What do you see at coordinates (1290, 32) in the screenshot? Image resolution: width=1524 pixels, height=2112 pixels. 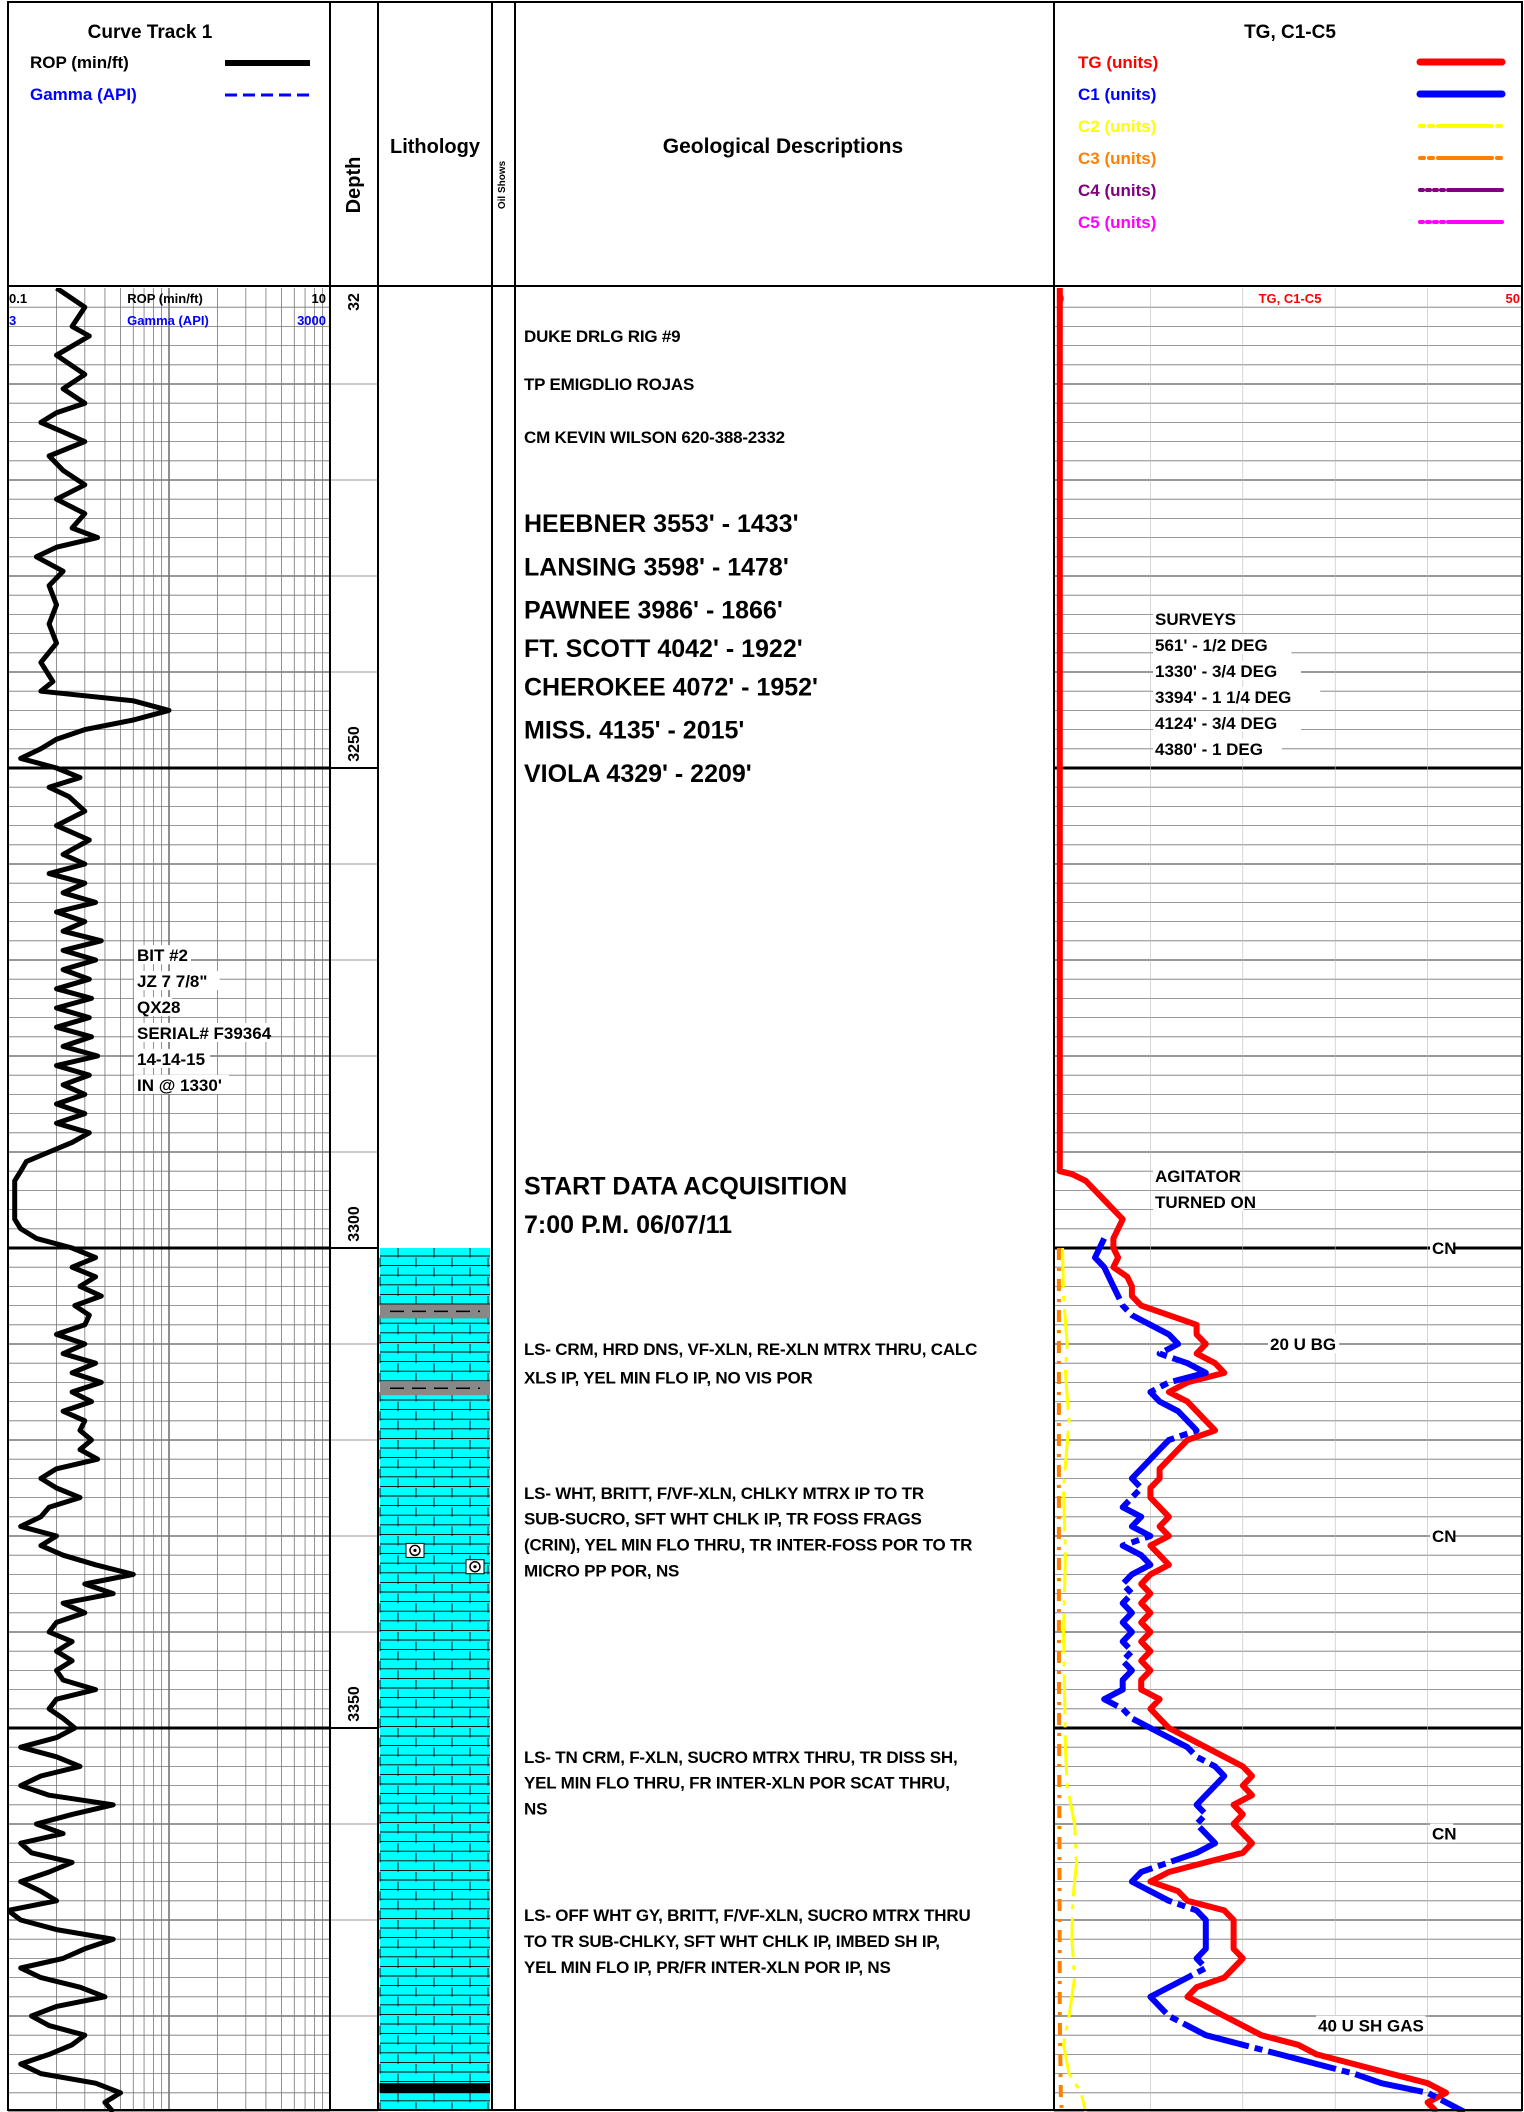 I see `gas-track-title: TG, C1-C5` at bounding box center [1290, 32].